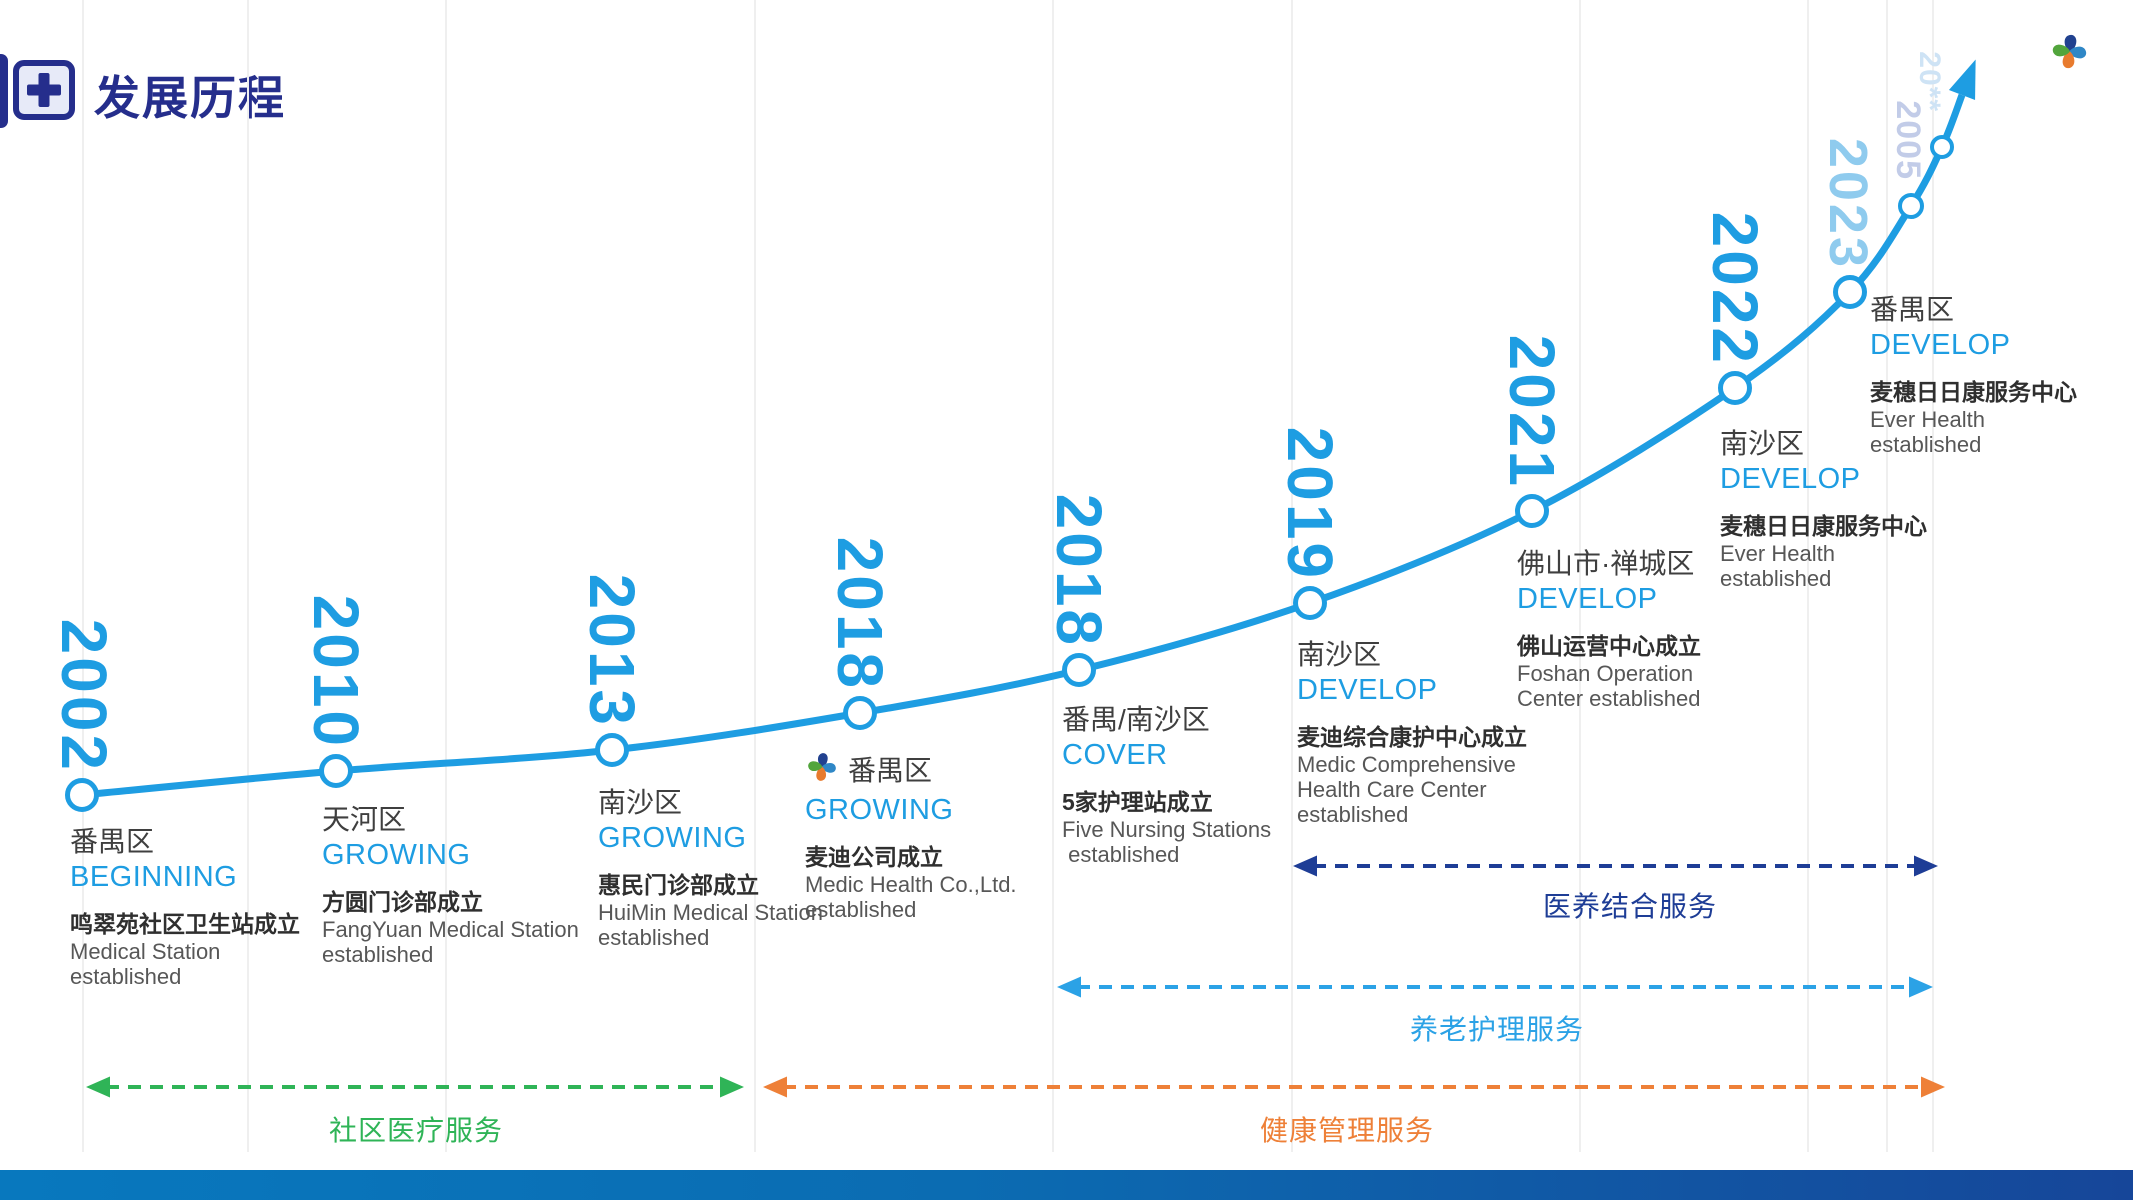  I want to click on milestone-desc-en: Health Care Center, so click(1392, 789).